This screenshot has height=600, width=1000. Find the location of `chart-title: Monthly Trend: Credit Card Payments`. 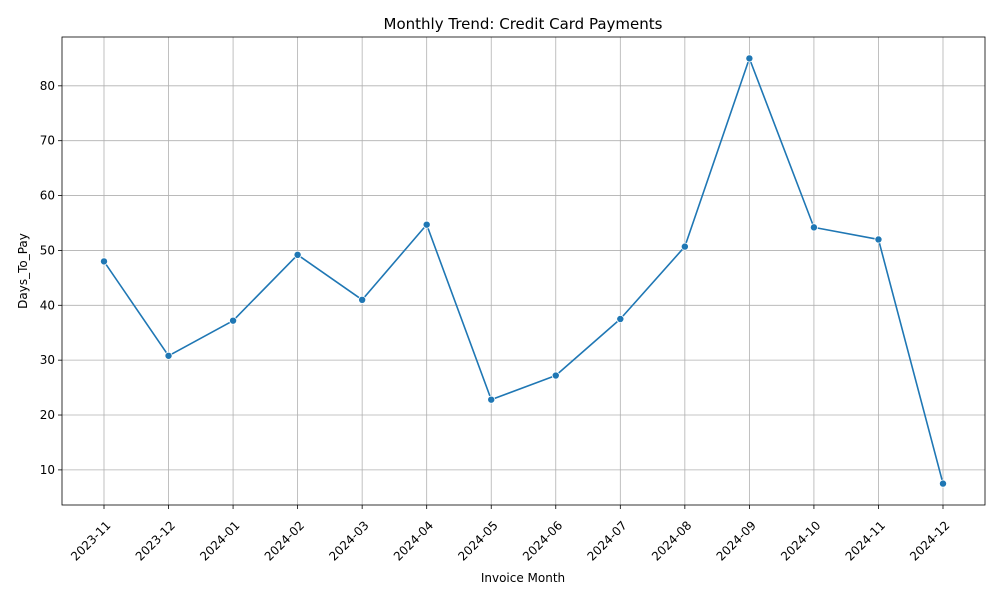

chart-title: Monthly Trend: Credit Card Payments is located at coordinates (523, 24).